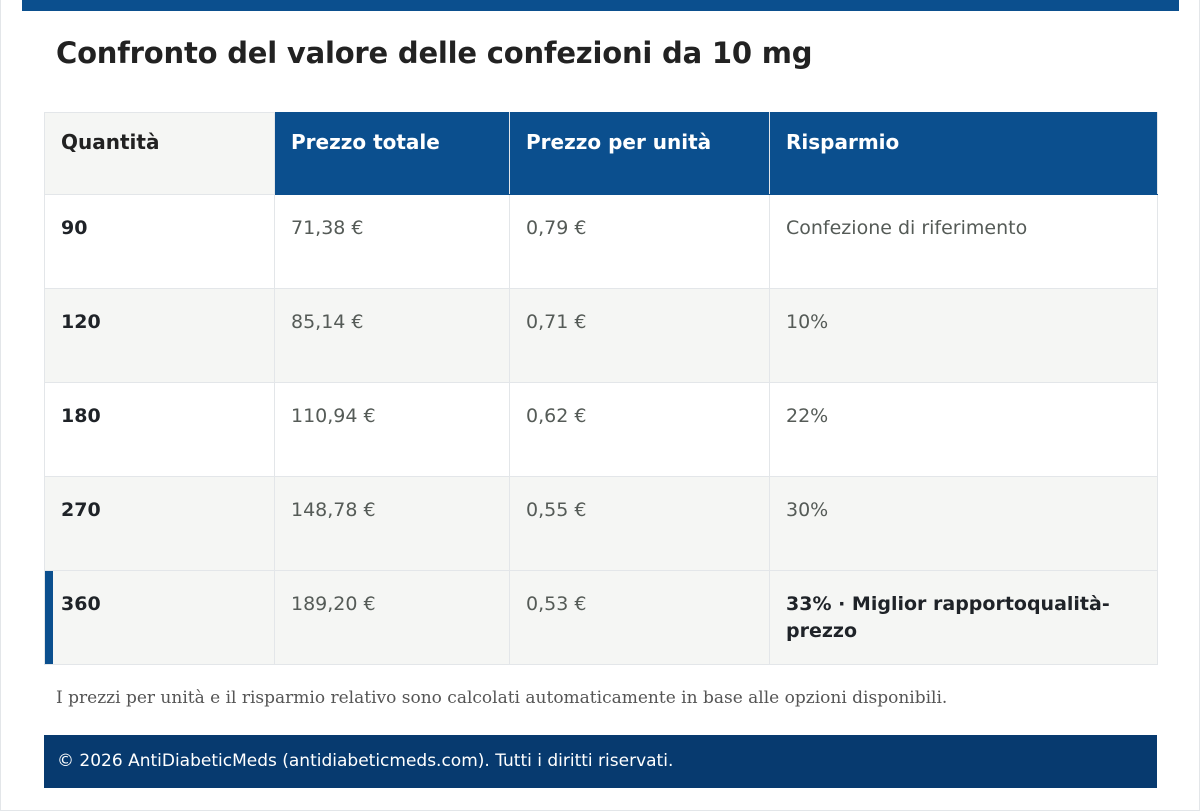 The height and width of the screenshot is (811, 1200). I want to click on unit-price-cell: 0,71 €, so click(639, 335).